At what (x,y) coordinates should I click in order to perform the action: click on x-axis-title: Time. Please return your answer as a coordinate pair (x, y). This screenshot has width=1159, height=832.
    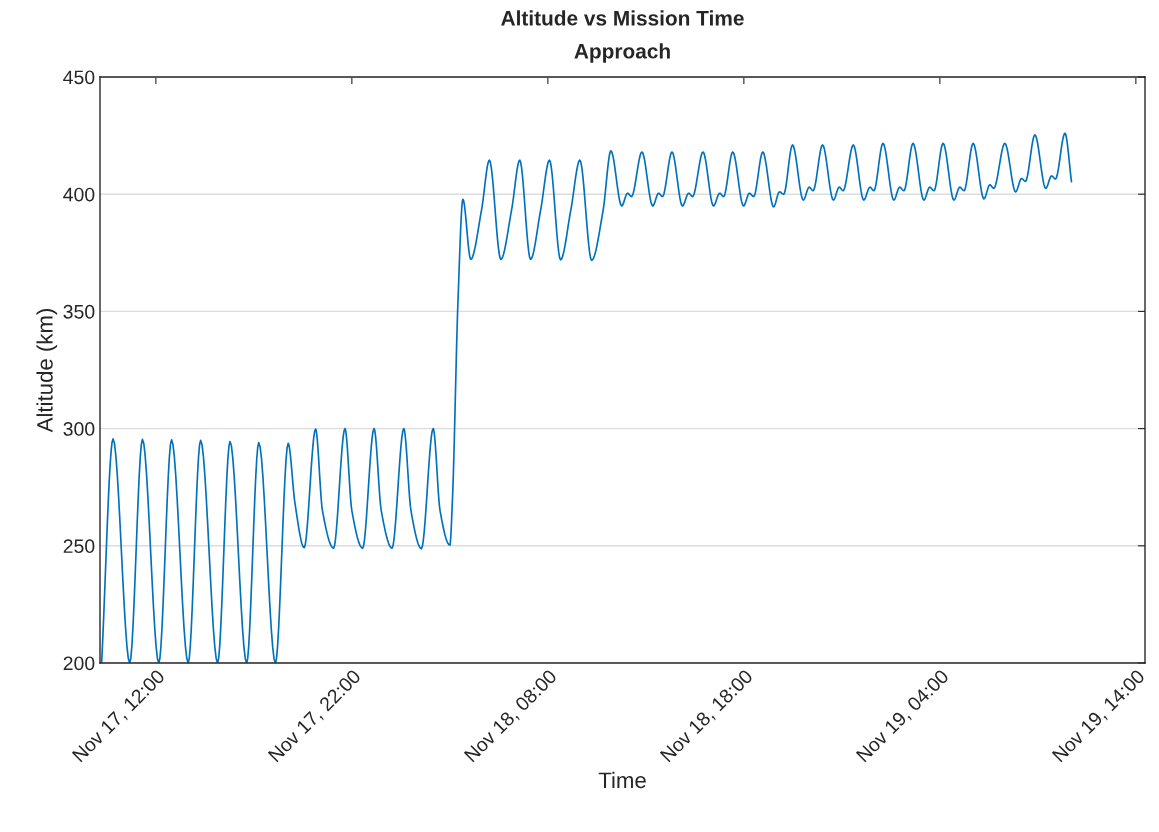
    Looking at the image, I should click on (622, 780).